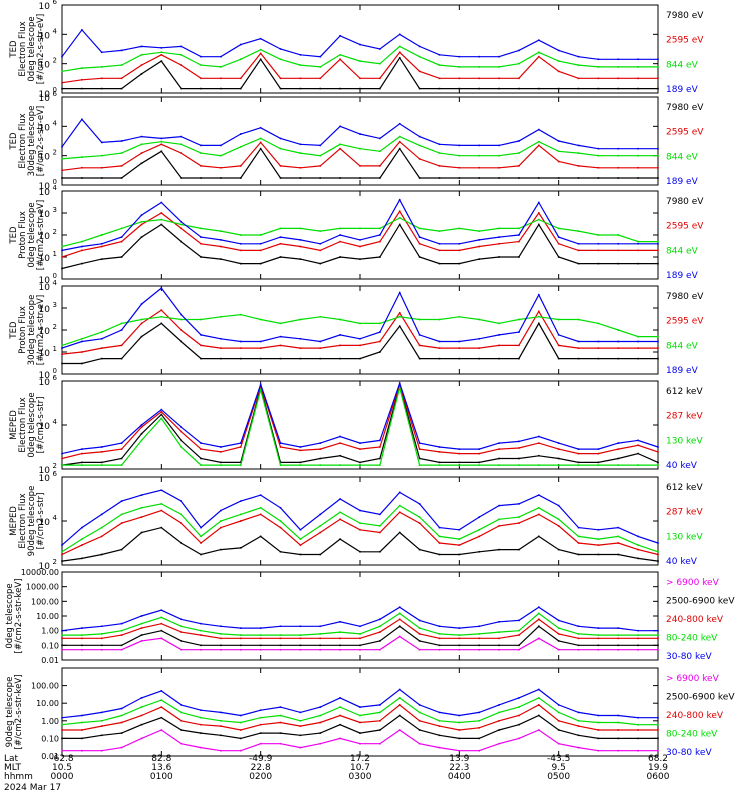 This screenshot has height=800, width=750. I want to click on legend-entry: 189 eV, so click(682, 276).